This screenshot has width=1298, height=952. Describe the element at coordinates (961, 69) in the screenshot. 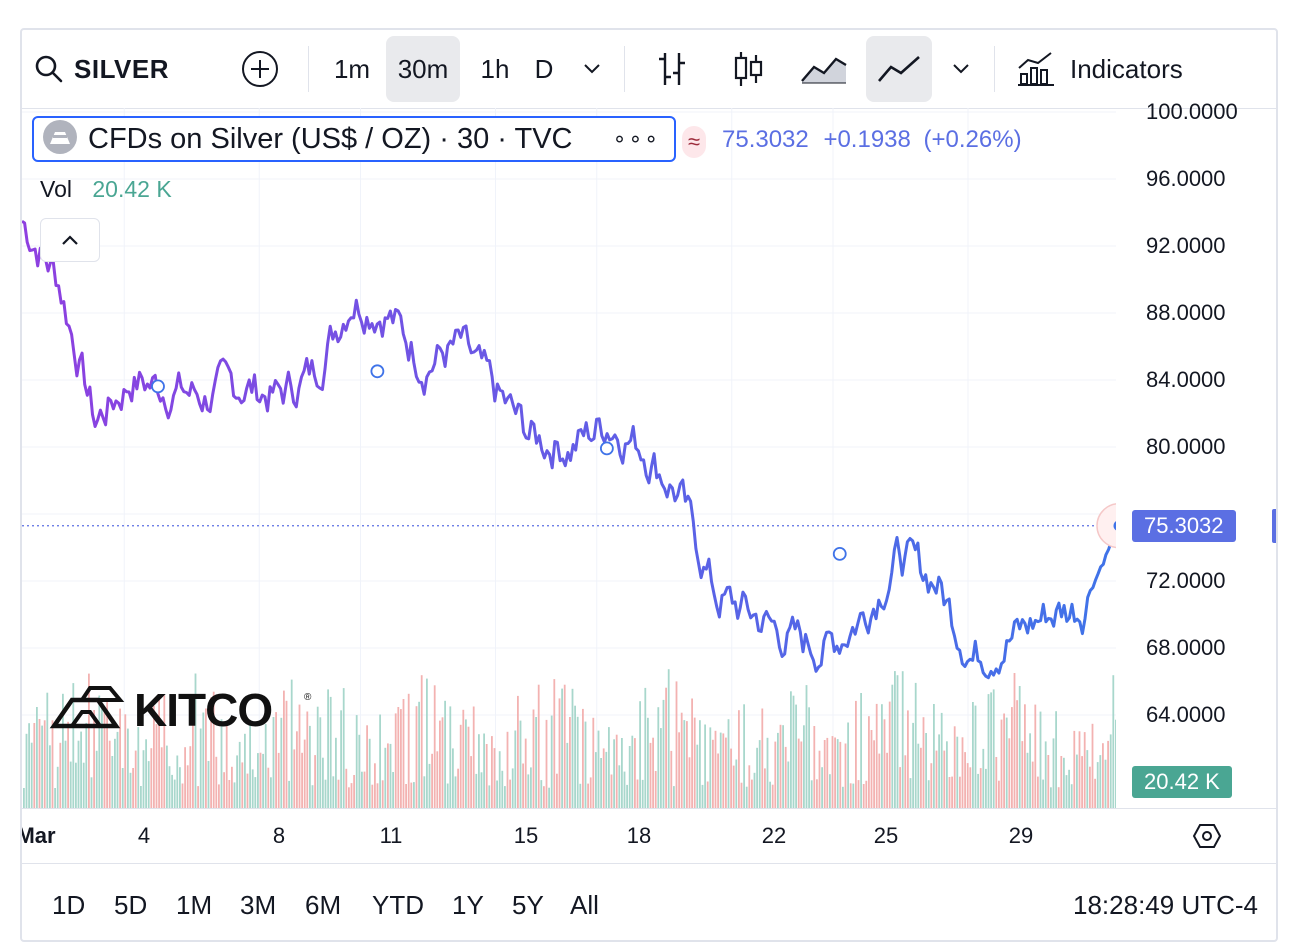

I see `chart-type-dropdown-button` at that location.